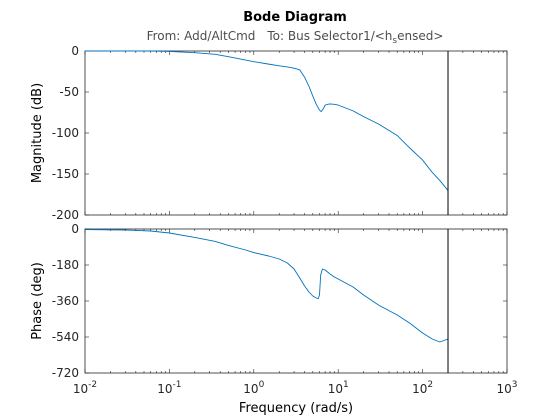  I want to click on mag-ytick-label: 0, so click(75, 51).